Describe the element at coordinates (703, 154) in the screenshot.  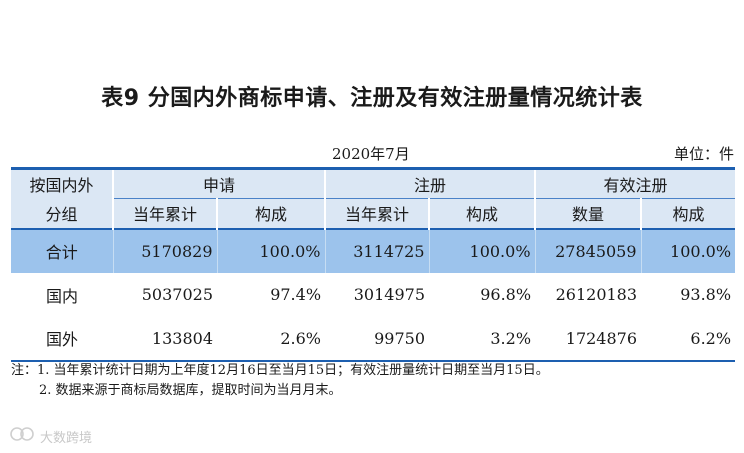
I see `unit-label: 单位：件` at that location.